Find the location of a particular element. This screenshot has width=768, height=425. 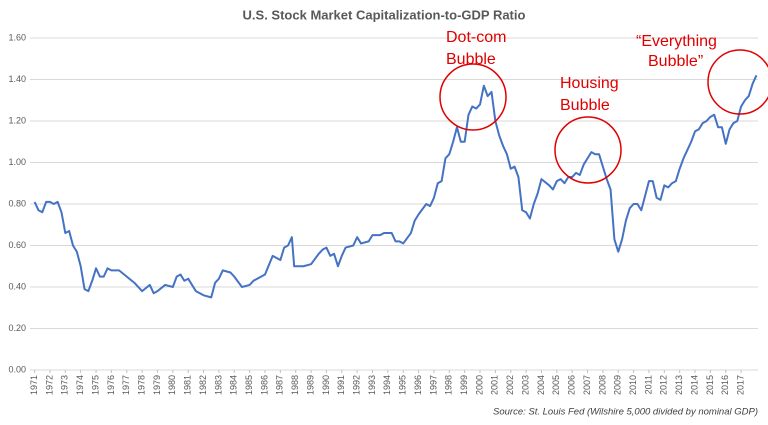

y-tick-label: 0.40 is located at coordinates (17, 286).